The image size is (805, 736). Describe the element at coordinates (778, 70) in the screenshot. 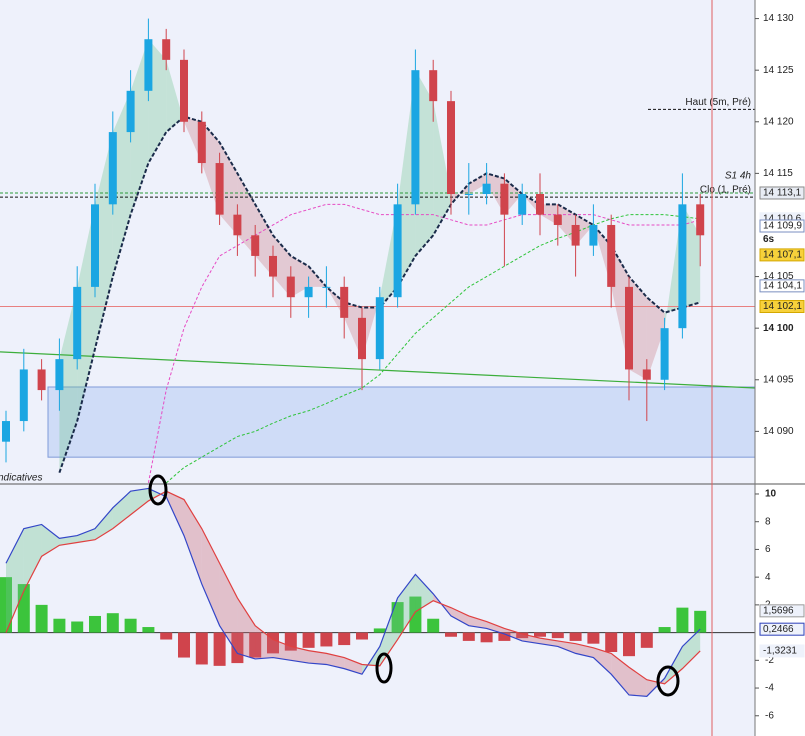

I see `y-tick-label: 14 125` at that location.